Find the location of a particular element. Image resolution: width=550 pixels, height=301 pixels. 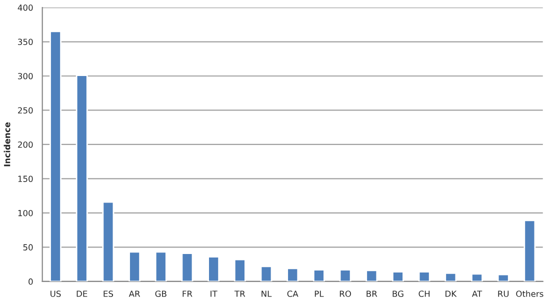

x-tick-label: BR is located at coordinates (372, 293).